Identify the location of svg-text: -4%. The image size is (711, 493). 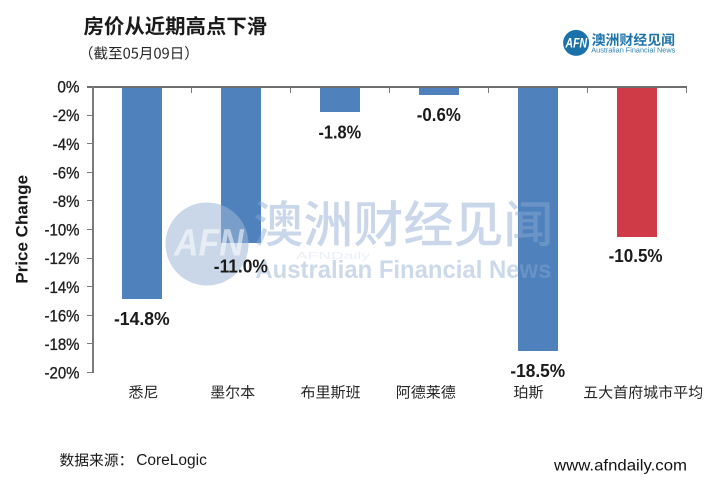
(66, 144).